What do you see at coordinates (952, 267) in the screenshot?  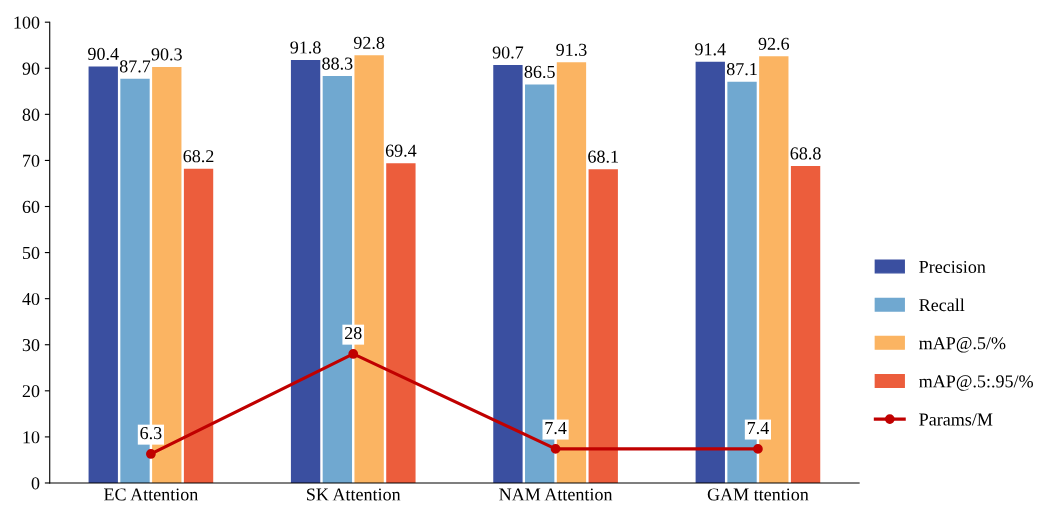 I see `legend-label: Precision` at bounding box center [952, 267].